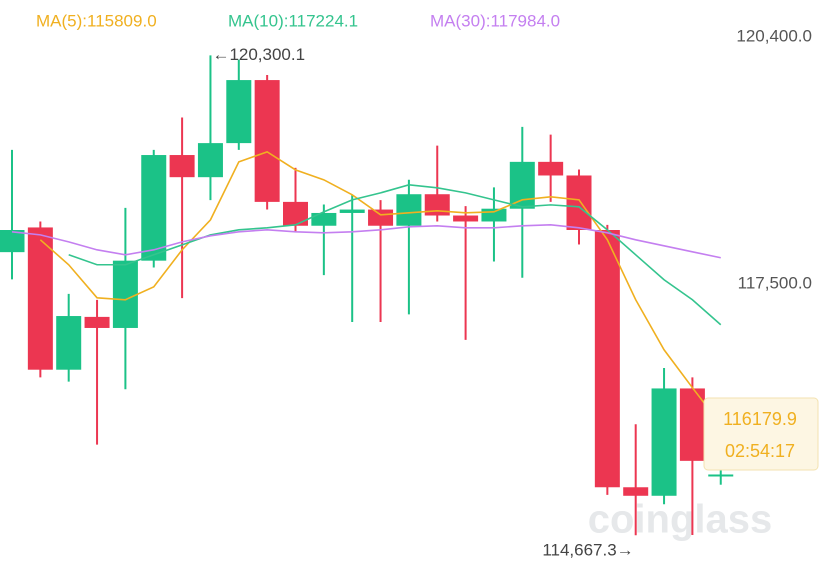 This screenshot has width=829, height=575. What do you see at coordinates (495, 20) in the screenshot?
I see `legend-entry: MA(30):117984.0` at bounding box center [495, 20].